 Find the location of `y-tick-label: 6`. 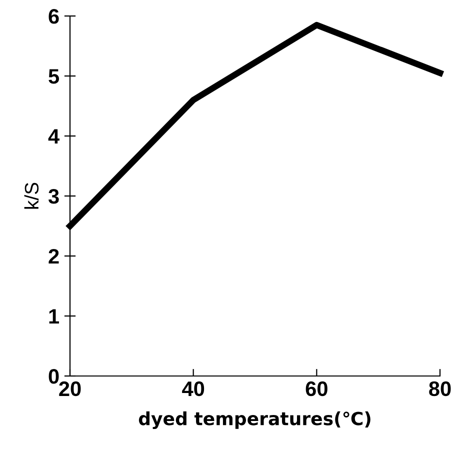

y-tick-label: 6 is located at coordinates (53, 16).